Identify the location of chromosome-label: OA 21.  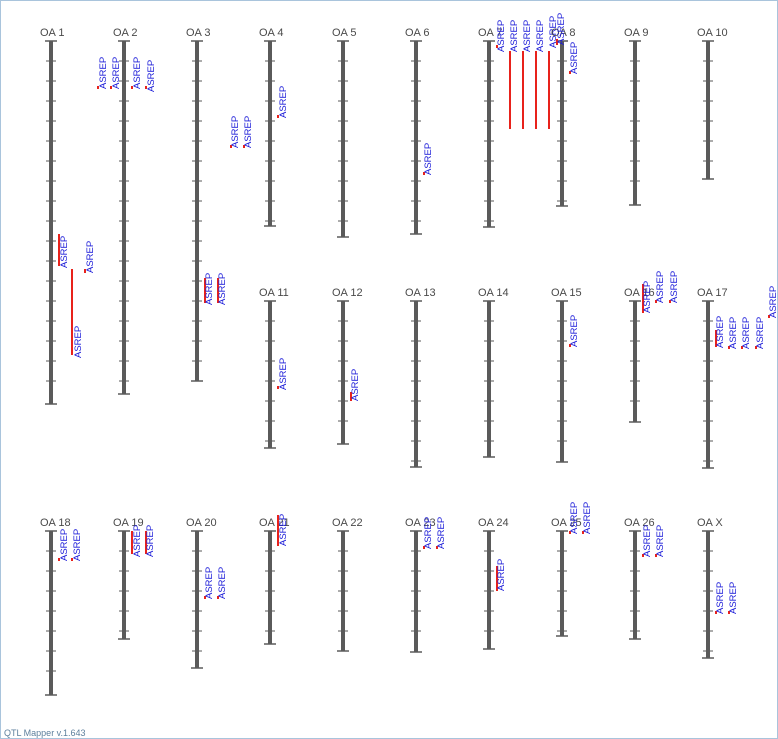
(274, 523).